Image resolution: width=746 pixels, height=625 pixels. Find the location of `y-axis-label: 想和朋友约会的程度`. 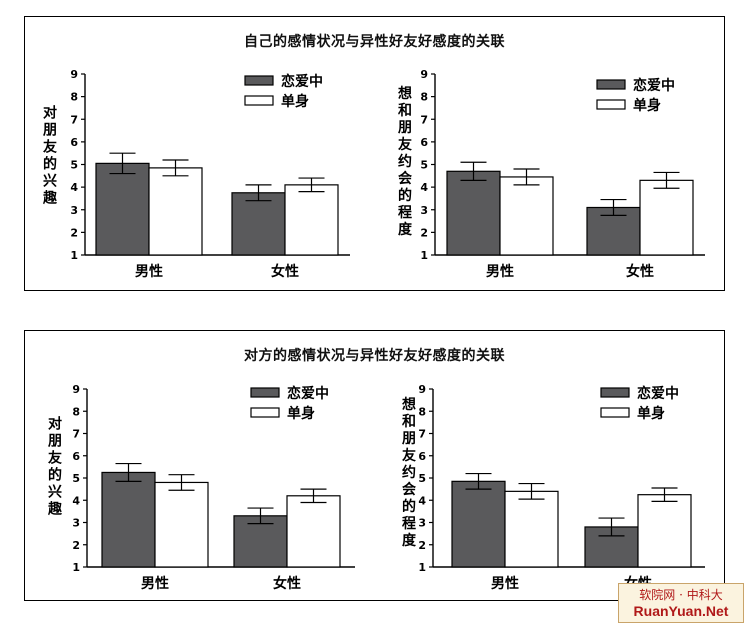

y-axis-label: 想和朋友约会的程度 is located at coordinates (405, 161).